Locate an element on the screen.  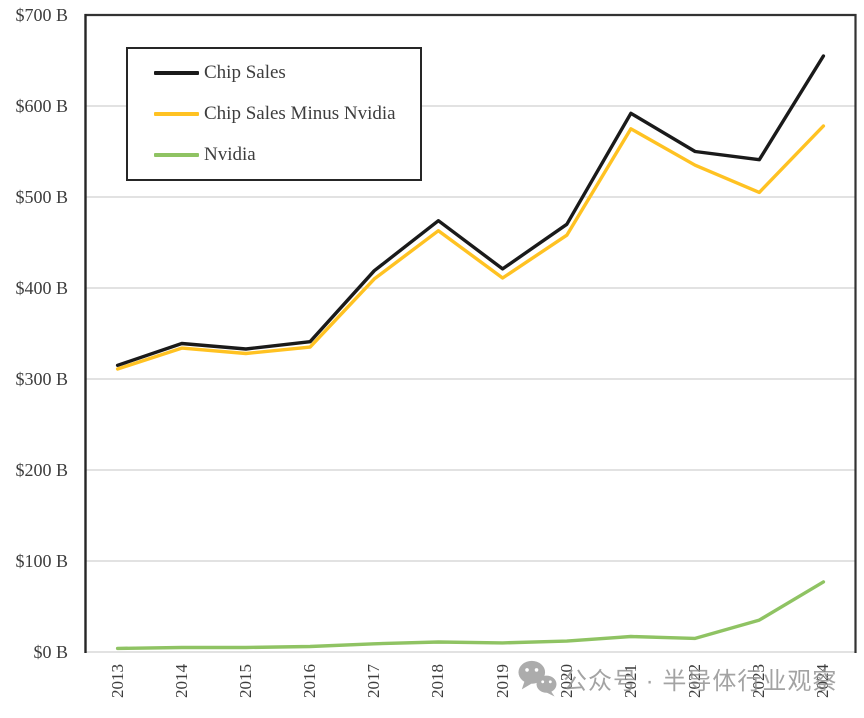
x-tick-label: 2020 is located at coordinates (566, 681).